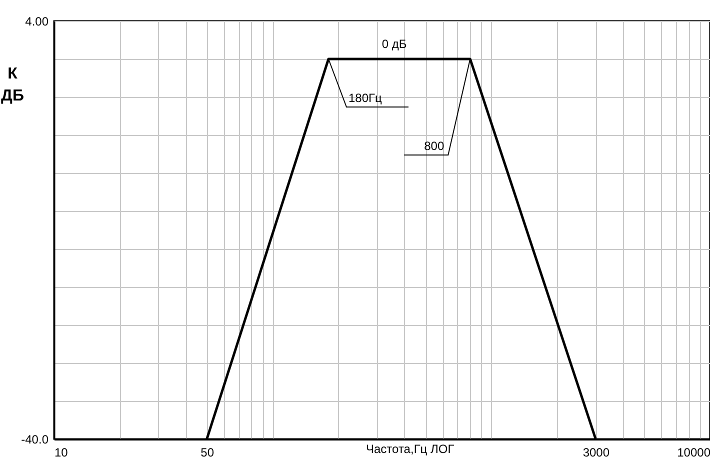 This screenshot has width=721, height=458. I want to click on annotation: 0 дБ, so click(394, 44).